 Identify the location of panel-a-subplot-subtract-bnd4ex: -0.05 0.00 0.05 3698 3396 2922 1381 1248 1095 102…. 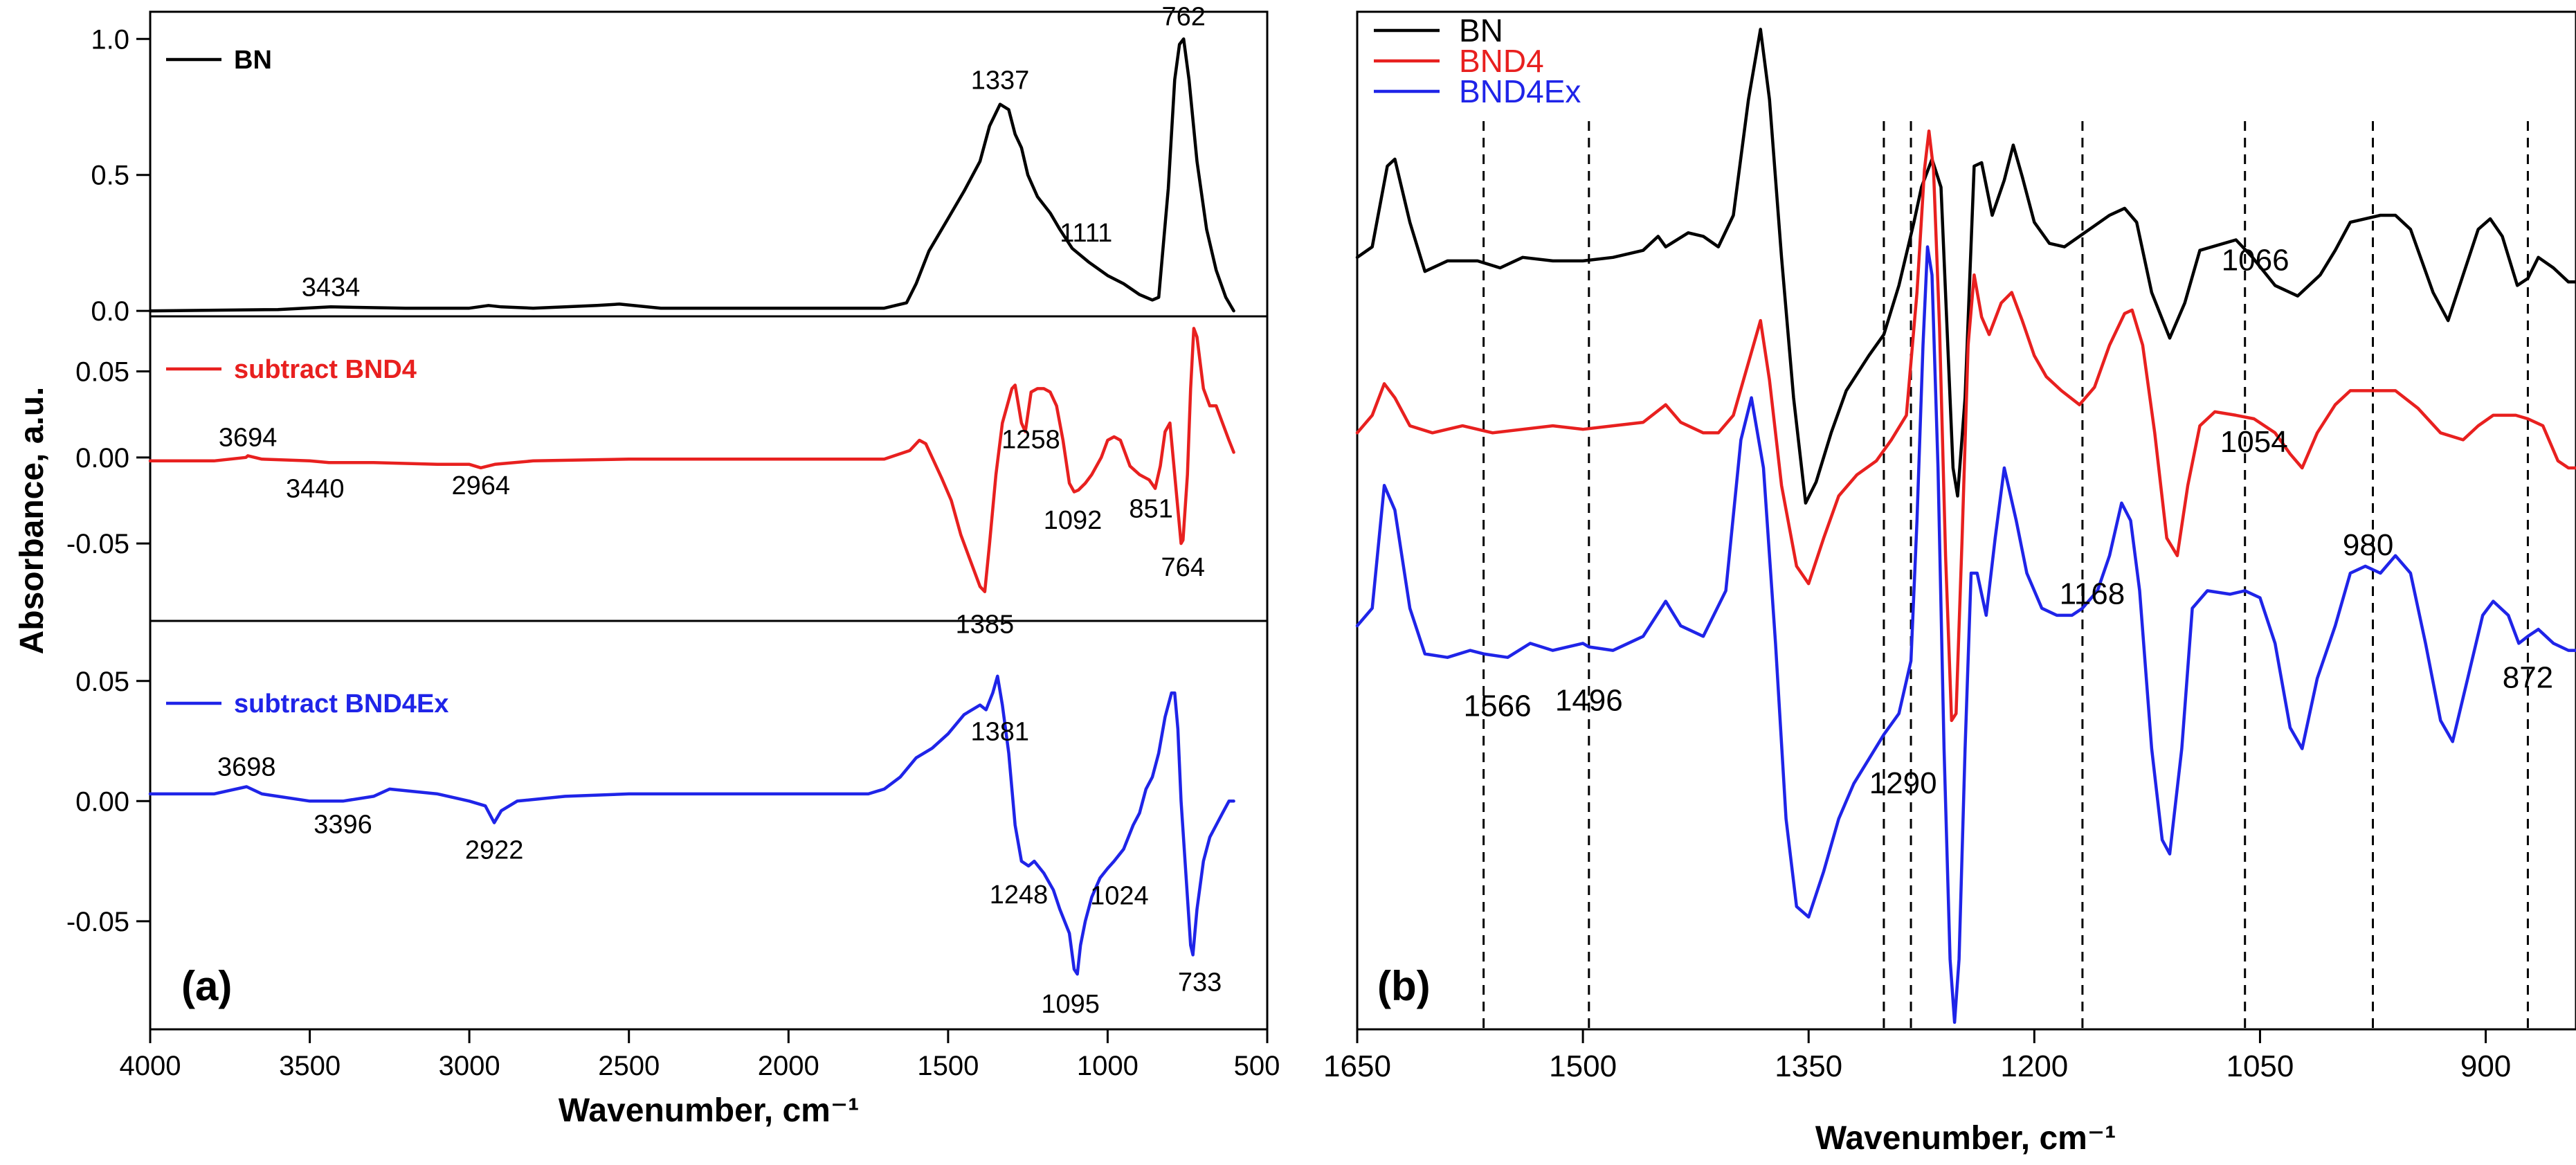
(650, 843).